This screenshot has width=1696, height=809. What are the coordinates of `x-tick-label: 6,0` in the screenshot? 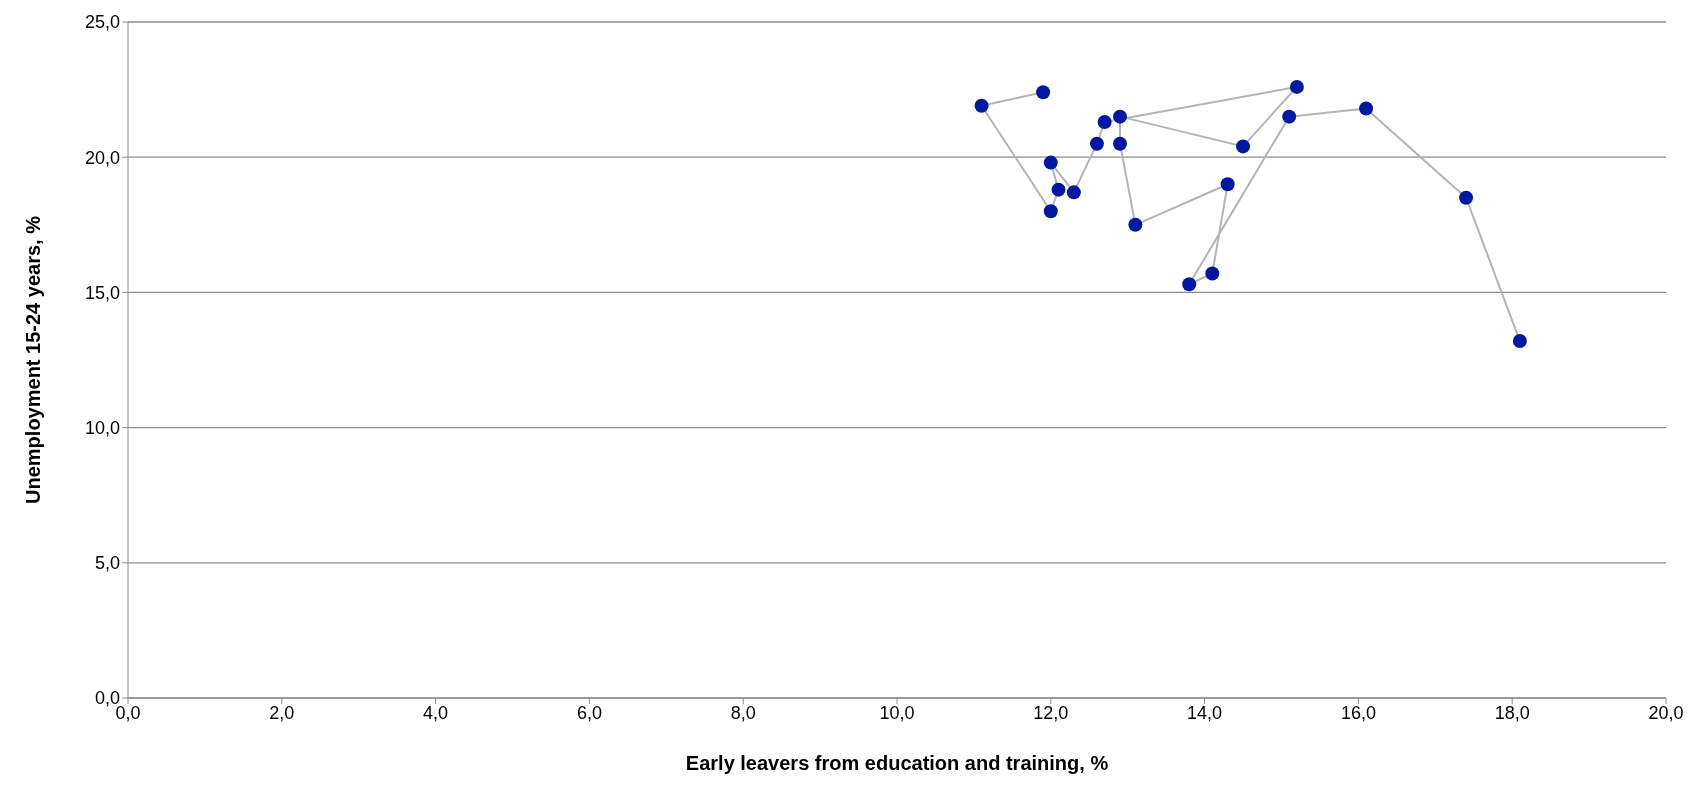 It's located at (589, 712).